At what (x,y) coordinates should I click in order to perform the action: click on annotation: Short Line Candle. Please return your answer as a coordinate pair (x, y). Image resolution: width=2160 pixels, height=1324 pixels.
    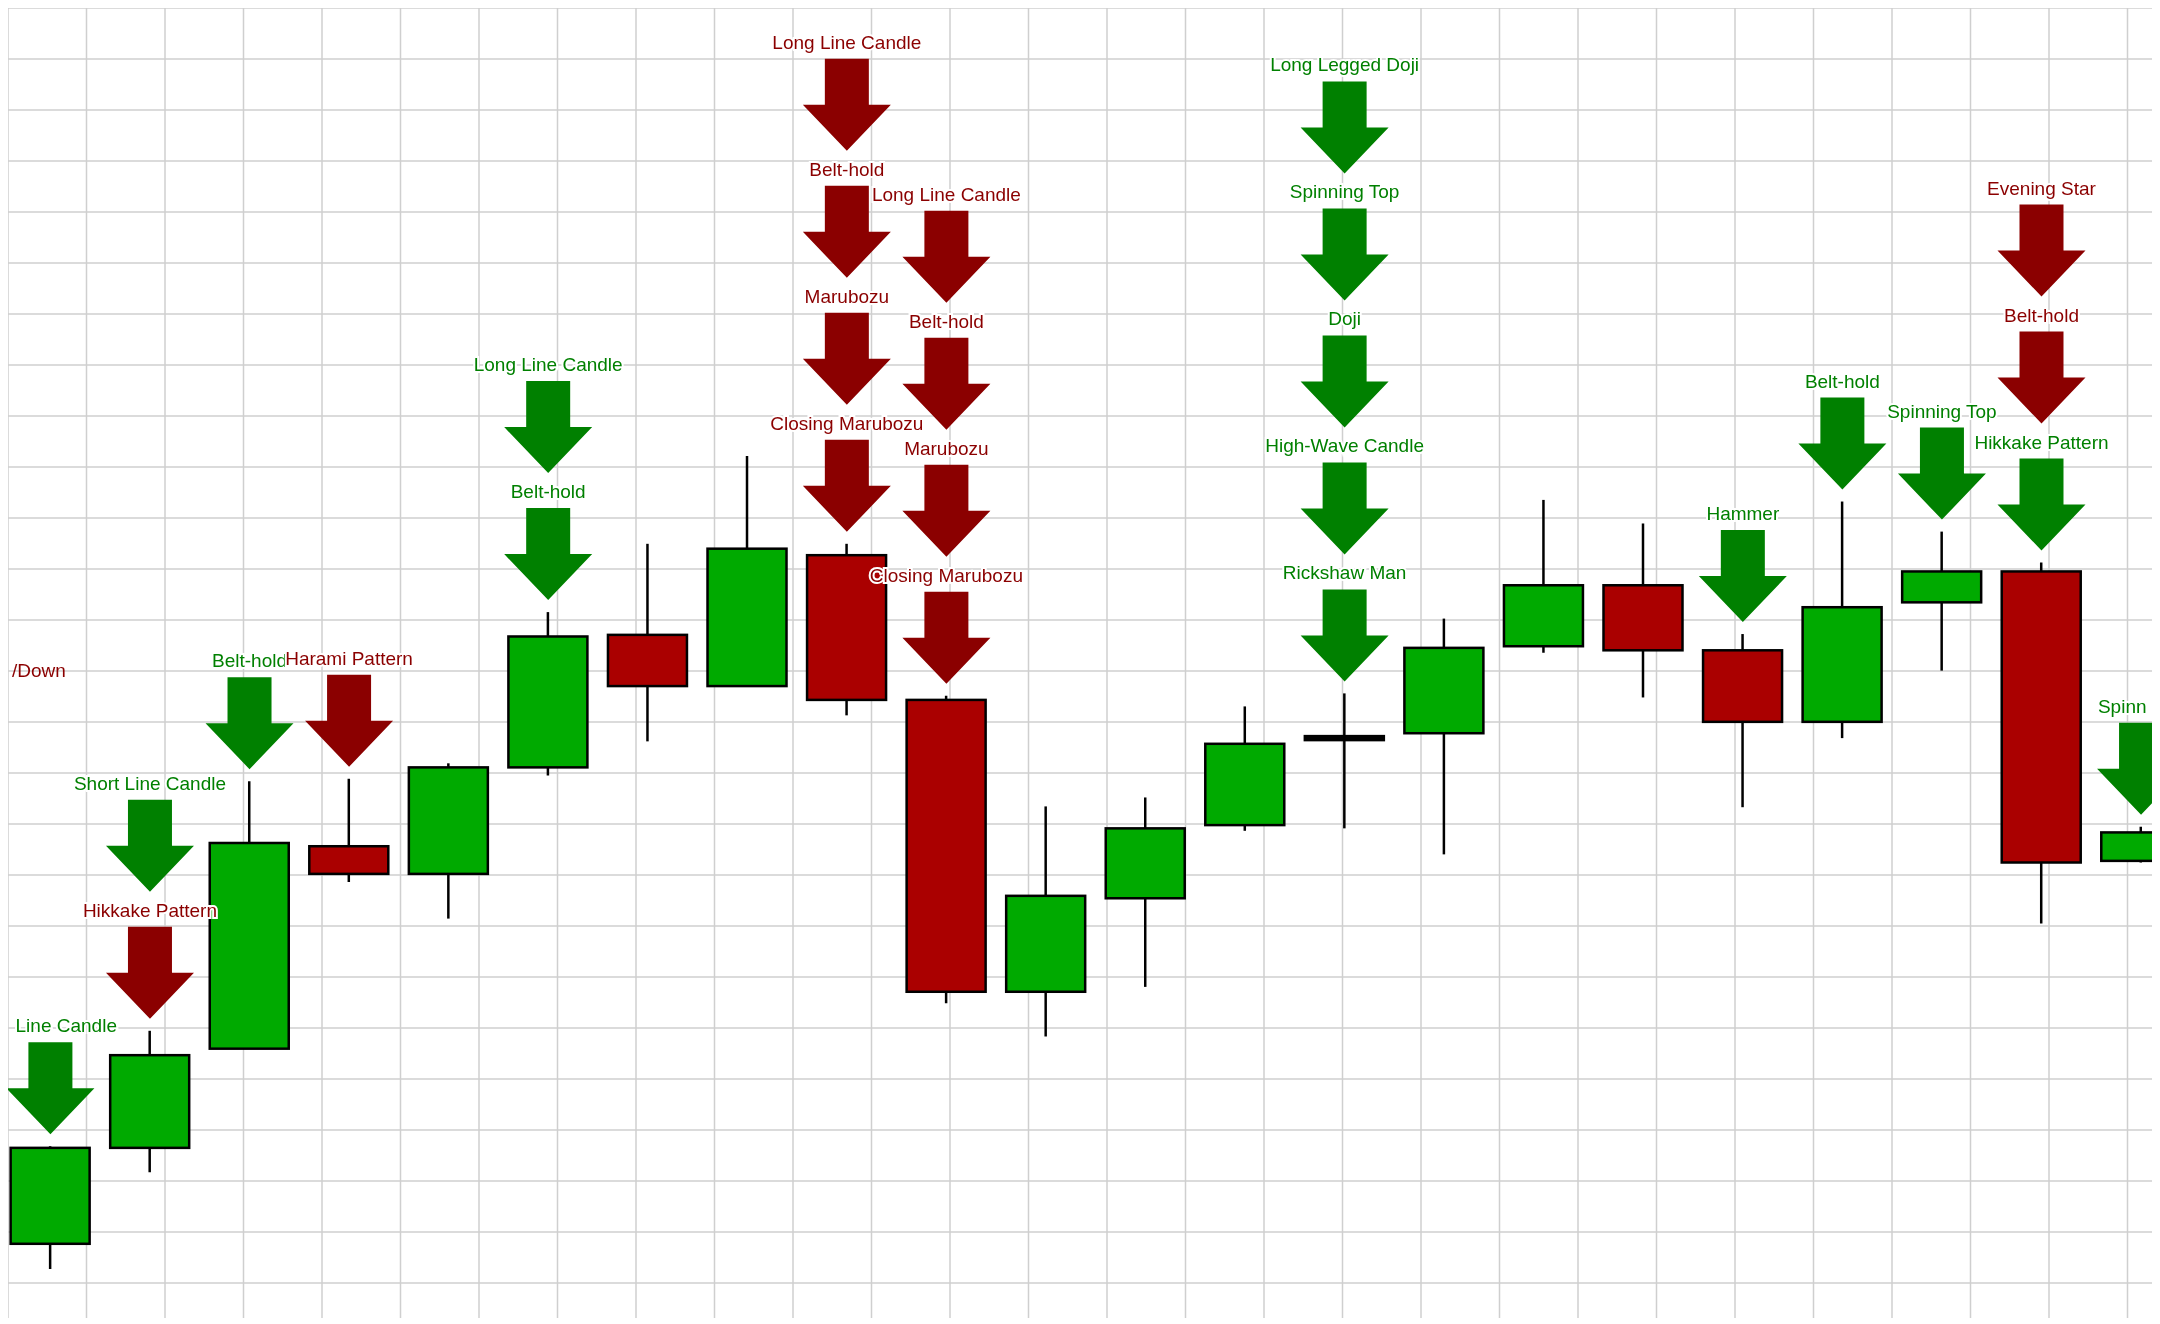
    Looking at the image, I should click on (150, 783).